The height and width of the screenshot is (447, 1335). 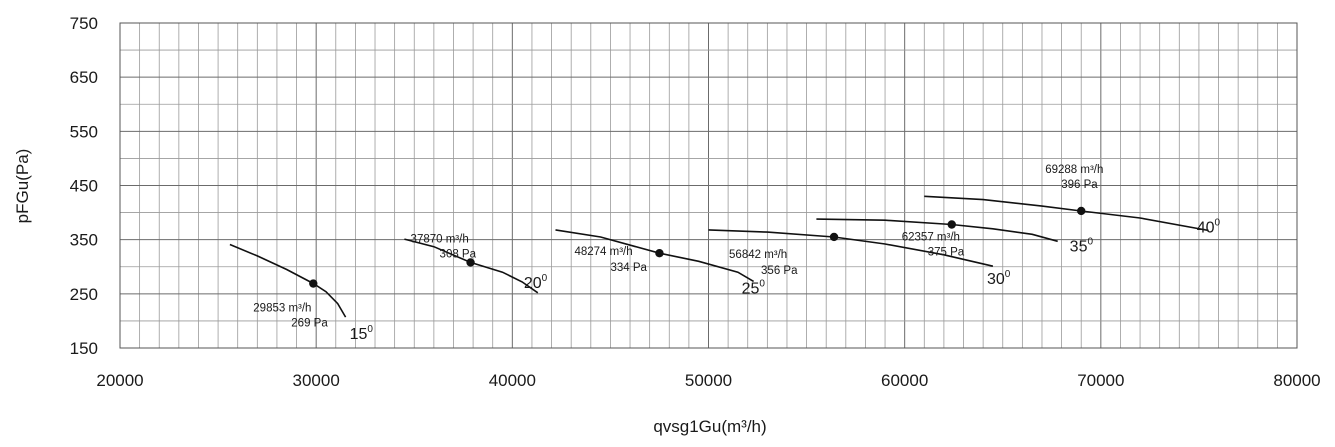 I want to click on curve-20-deg, so click(x=471, y=266).